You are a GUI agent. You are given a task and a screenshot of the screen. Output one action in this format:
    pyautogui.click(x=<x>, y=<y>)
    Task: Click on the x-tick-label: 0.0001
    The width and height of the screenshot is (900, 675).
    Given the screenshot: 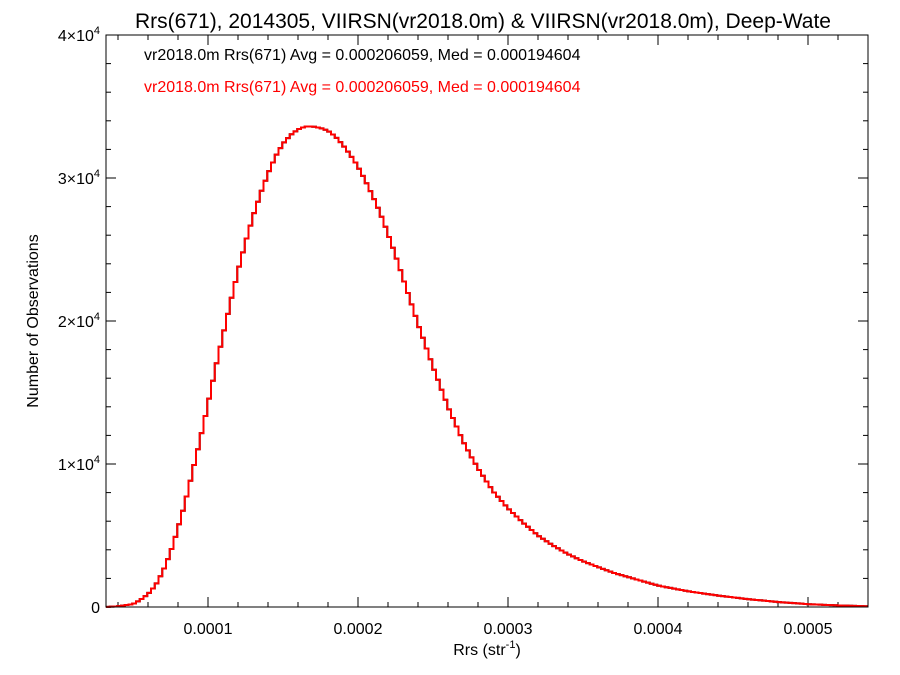 What is the action you would take?
    pyautogui.click(x=208, y=629)
    